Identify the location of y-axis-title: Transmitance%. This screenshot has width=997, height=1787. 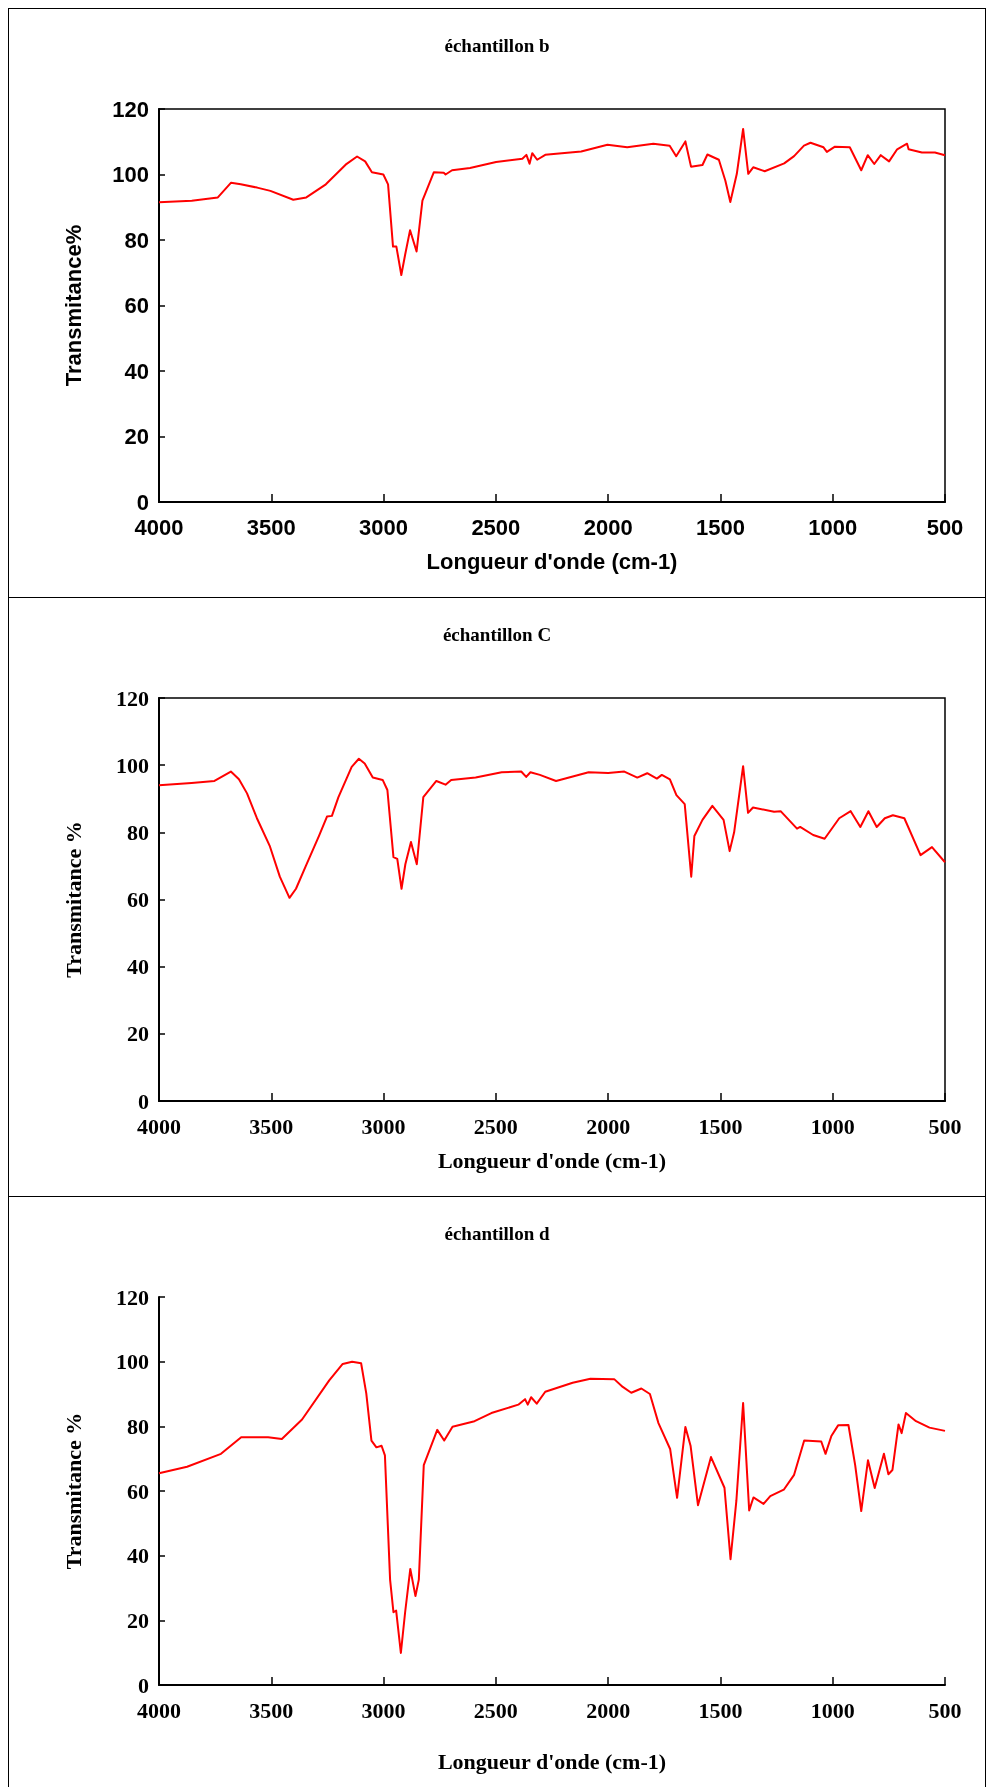
(73, 305).